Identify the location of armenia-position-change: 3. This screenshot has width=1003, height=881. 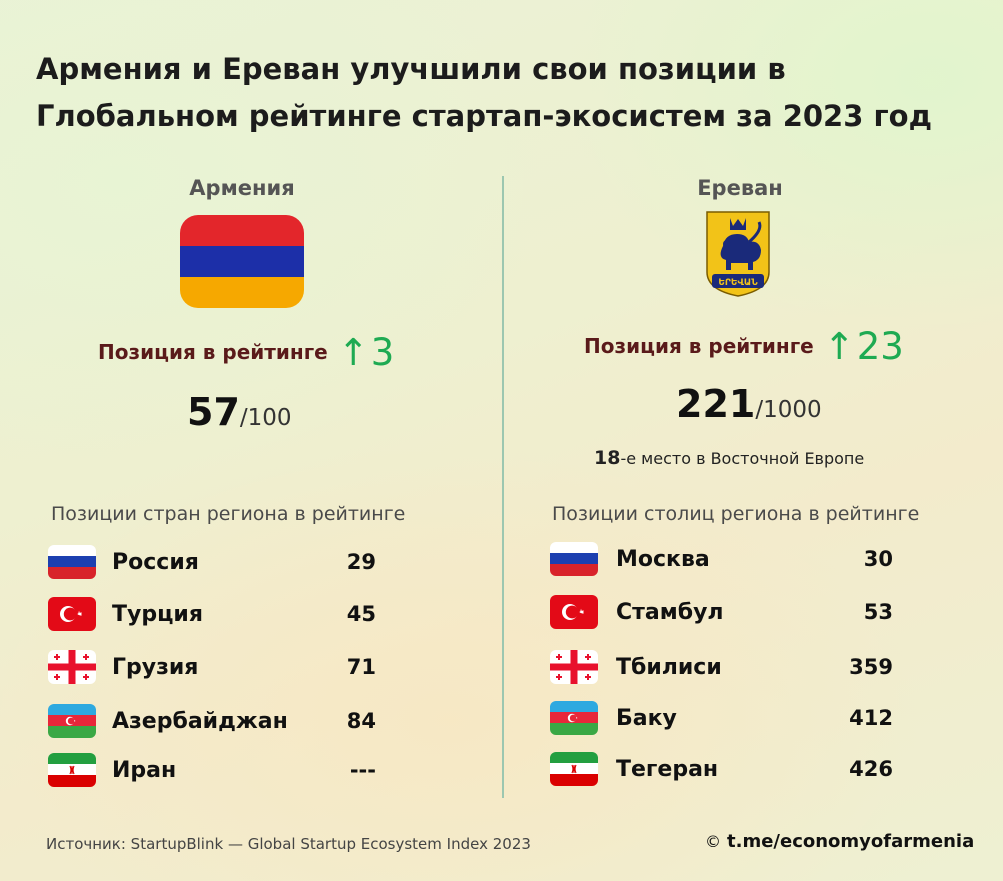
(382, 352).